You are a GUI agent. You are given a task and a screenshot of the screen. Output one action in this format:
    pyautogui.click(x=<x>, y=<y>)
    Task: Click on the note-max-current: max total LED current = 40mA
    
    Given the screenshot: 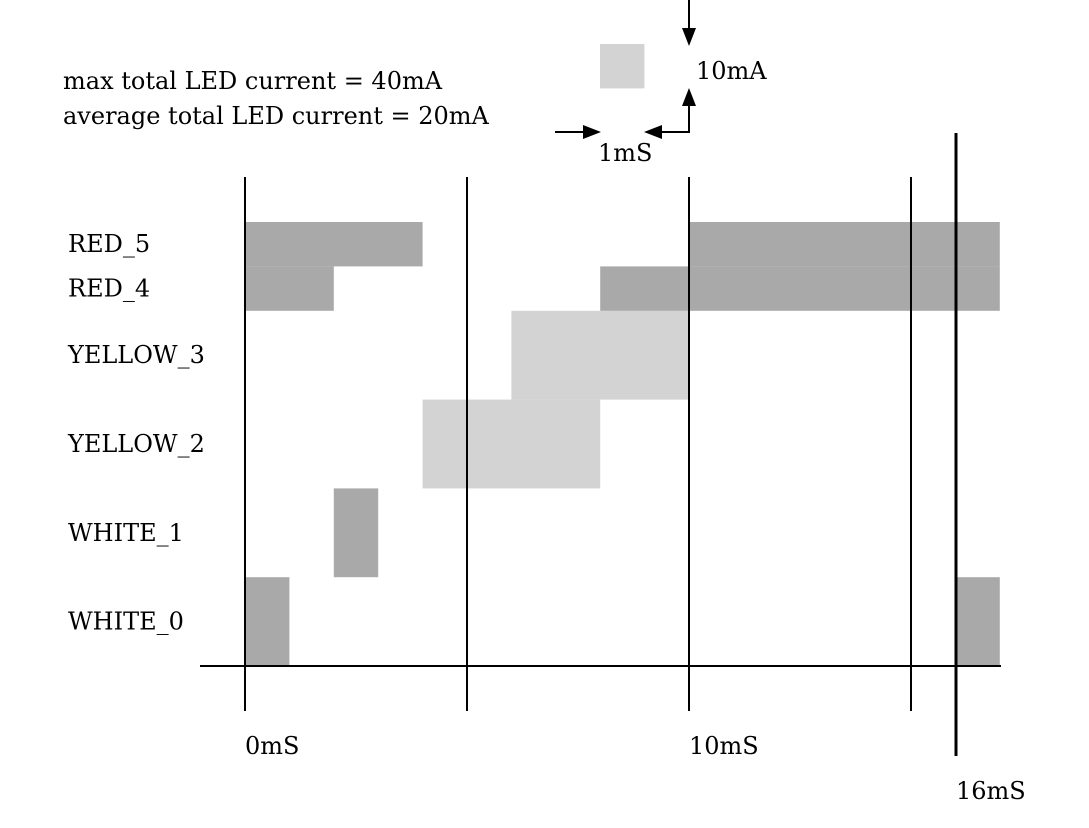 What is the action you would take?
    pyautogui.click(x=253, y=81)
    